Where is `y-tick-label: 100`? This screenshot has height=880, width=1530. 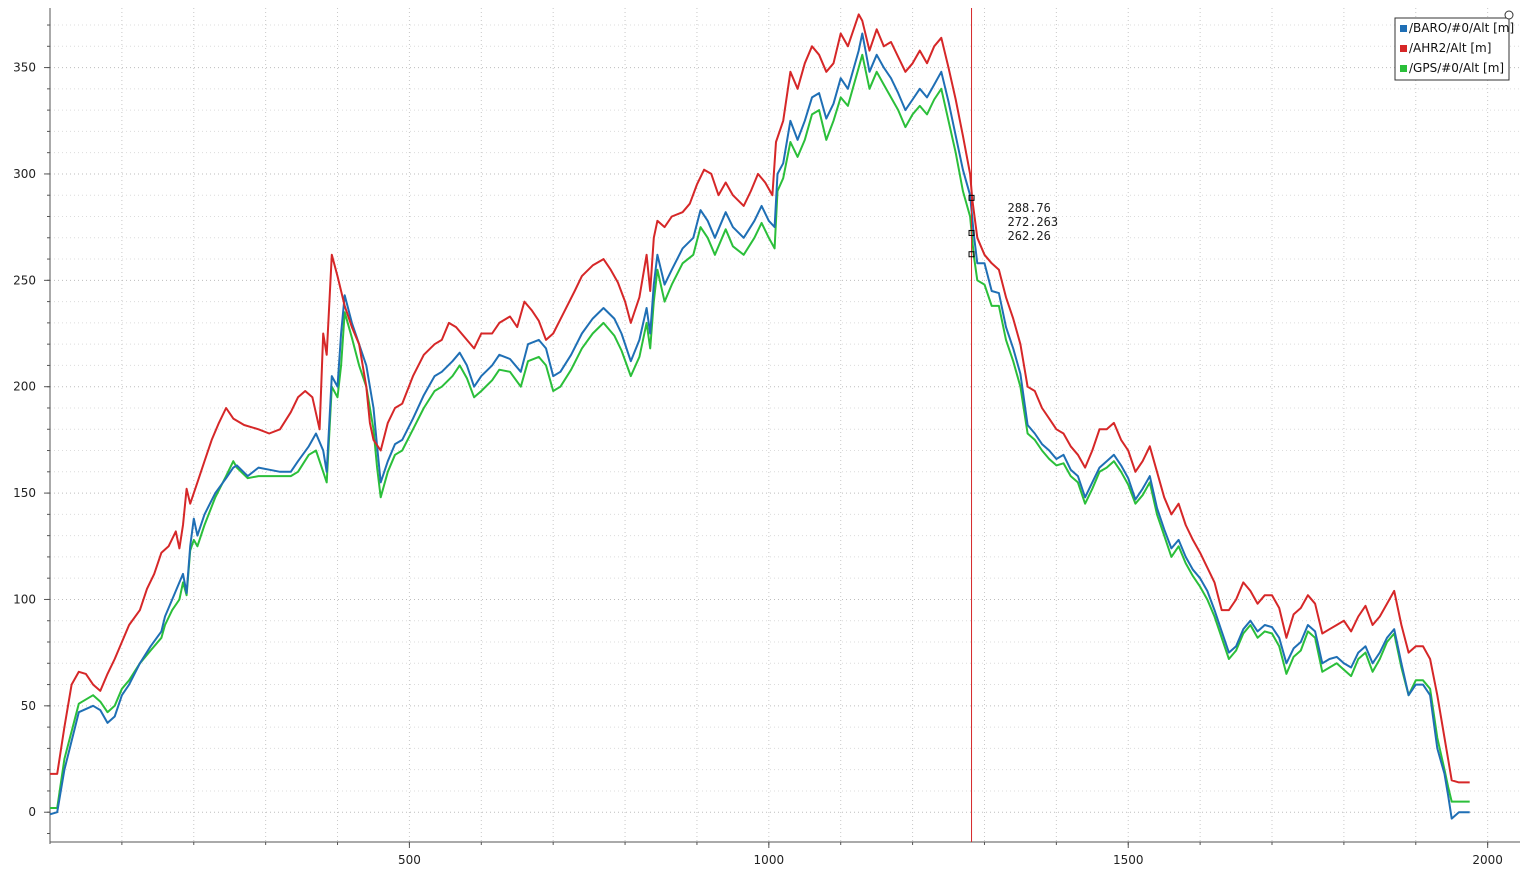
y-tick-label: 100 is located at coordinates (24, 599).